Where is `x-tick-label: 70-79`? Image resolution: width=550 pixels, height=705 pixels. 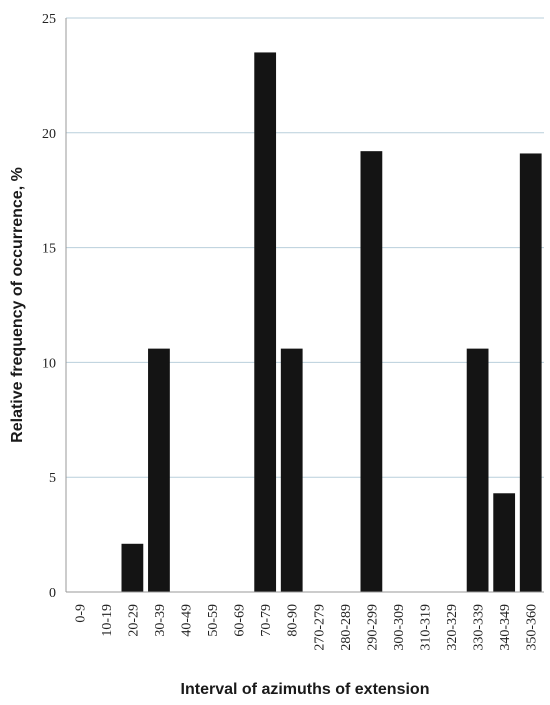 x-tick-label: 70-79 is located at coordinates (266, 620).